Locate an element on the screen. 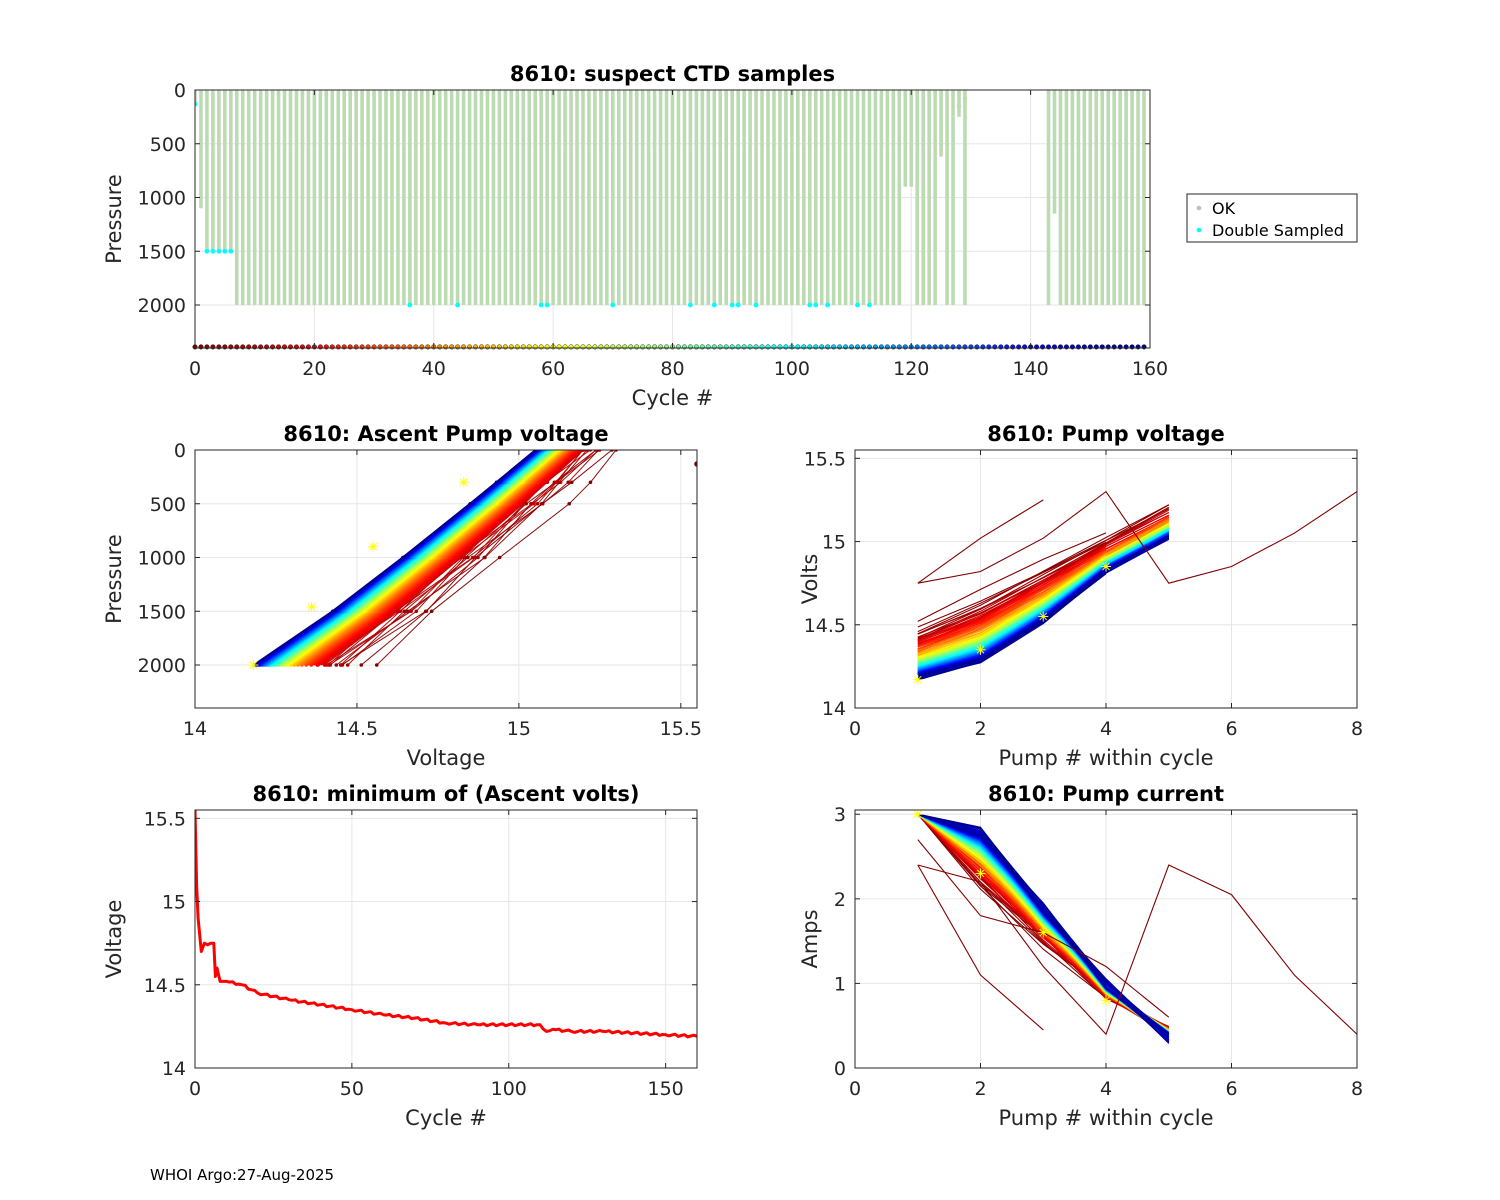 The image size is (1500, 1200). x-tick-label: 4 is located at coordinates (1106, 1089).